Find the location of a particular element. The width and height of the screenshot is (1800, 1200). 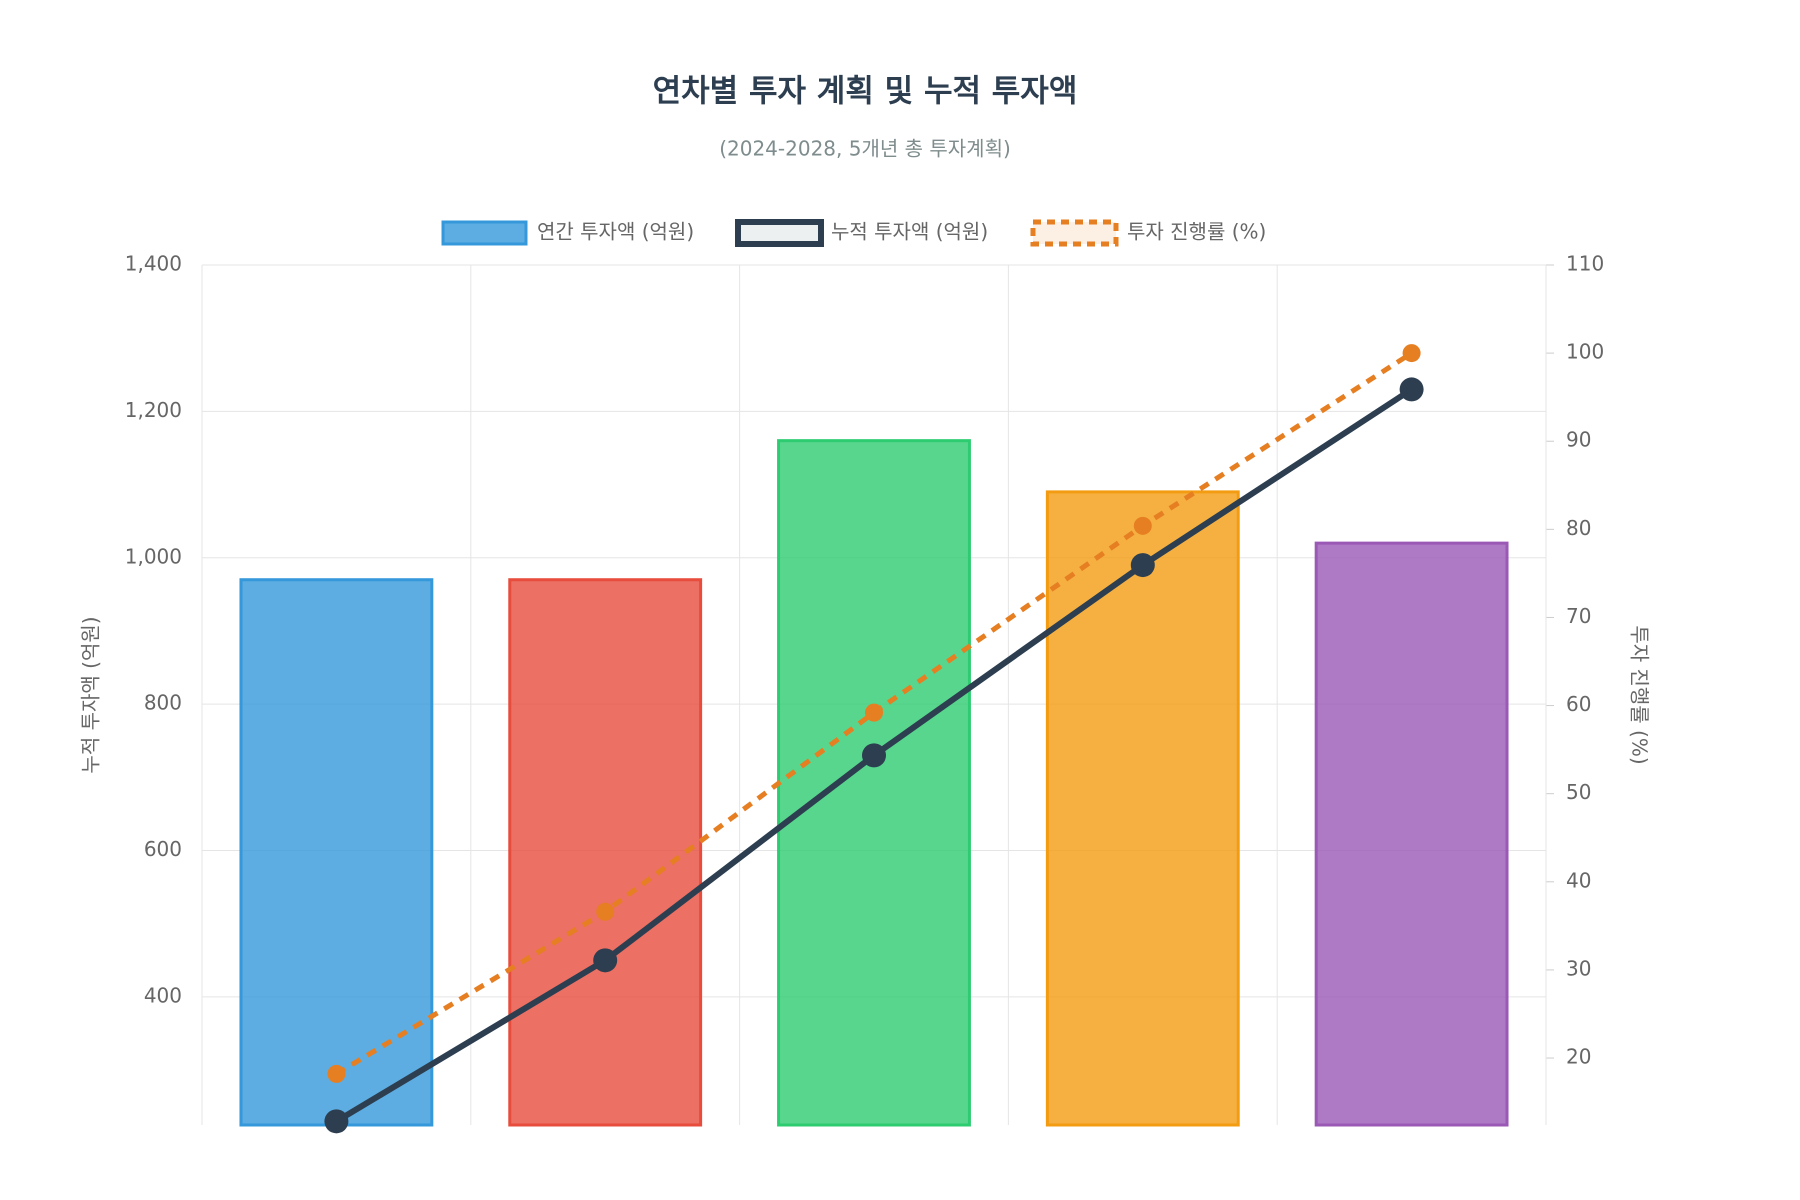

y2-tick-label: 100 is located at coordinates (1585, 352).